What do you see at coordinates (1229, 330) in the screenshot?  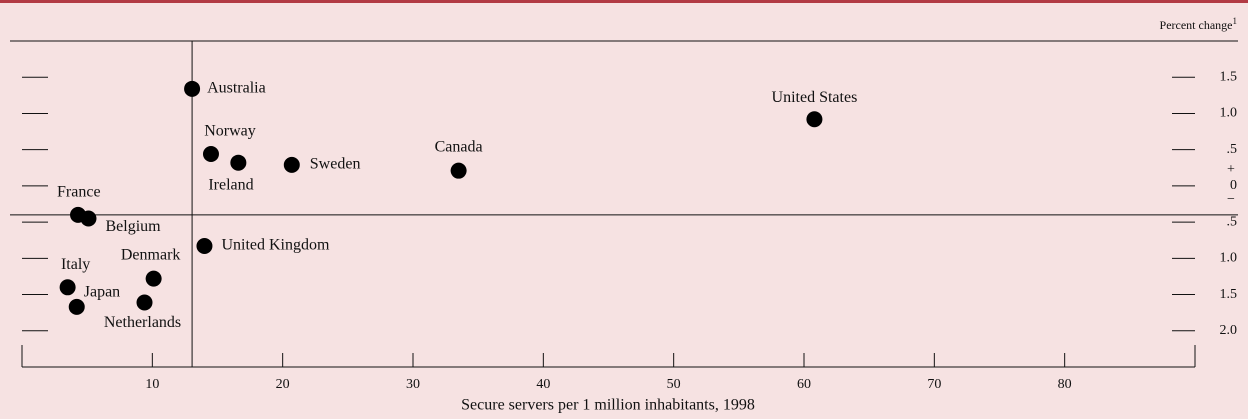 I see `y-tick-label: 2.0` at bounding box center [1229, 330].